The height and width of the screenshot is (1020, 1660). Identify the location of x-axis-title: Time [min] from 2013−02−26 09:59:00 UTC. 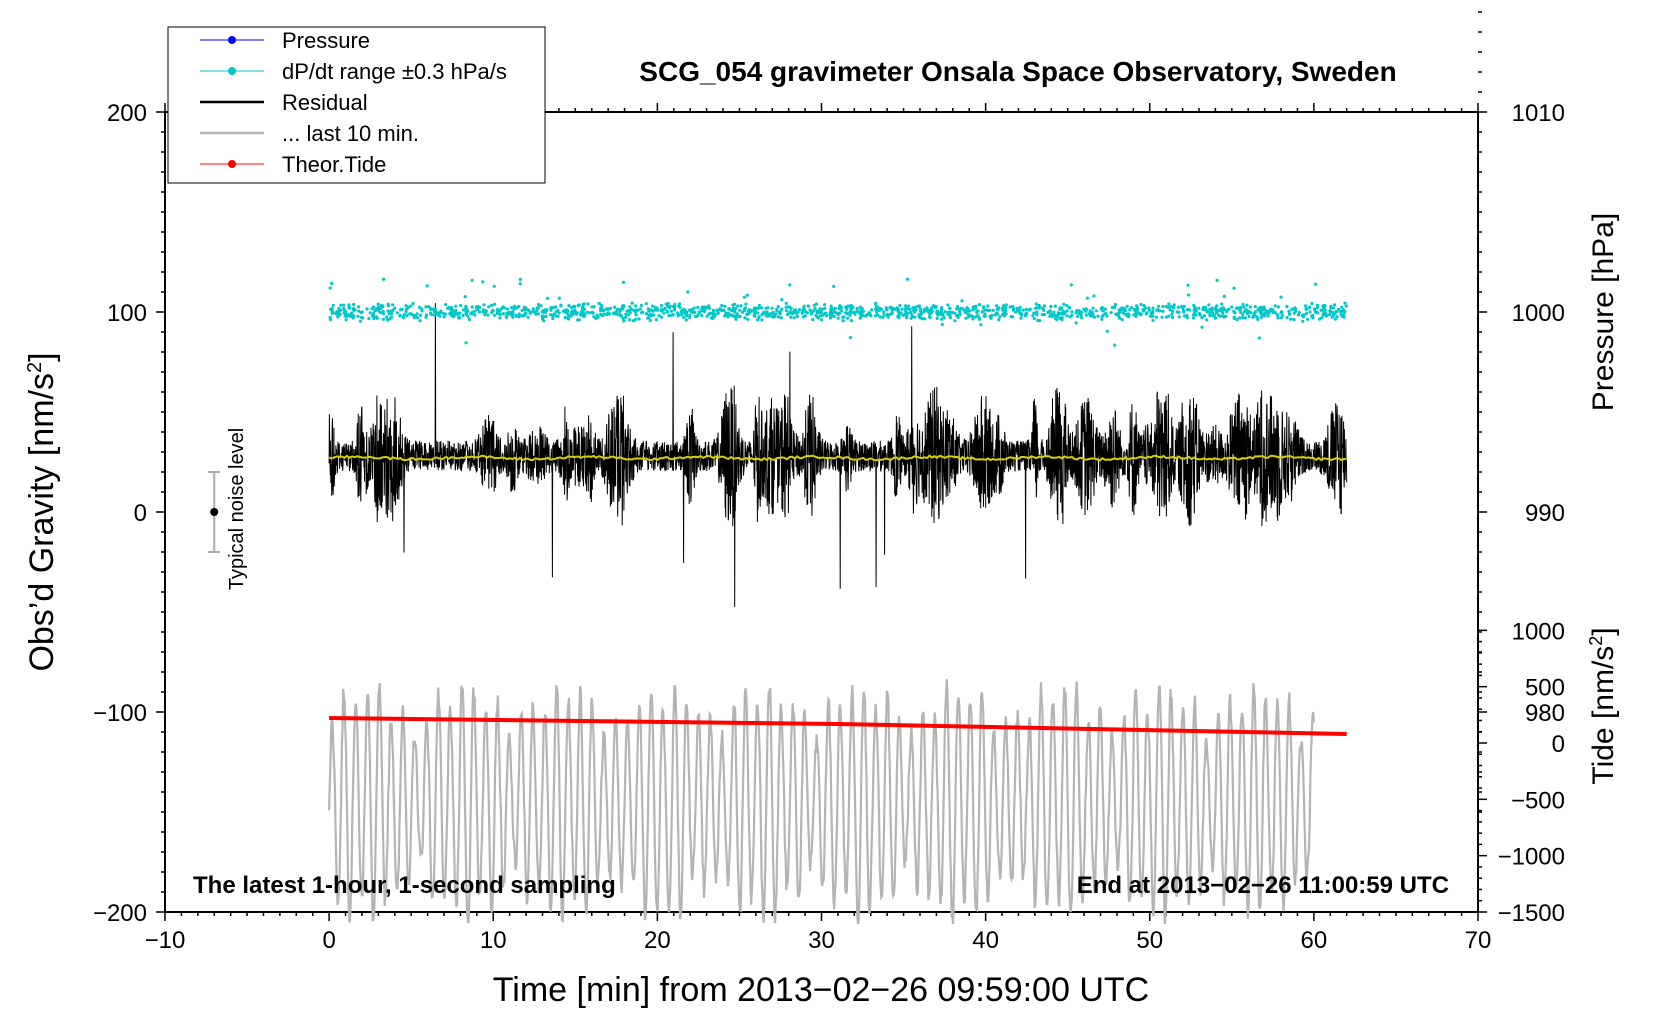
(821, 990).